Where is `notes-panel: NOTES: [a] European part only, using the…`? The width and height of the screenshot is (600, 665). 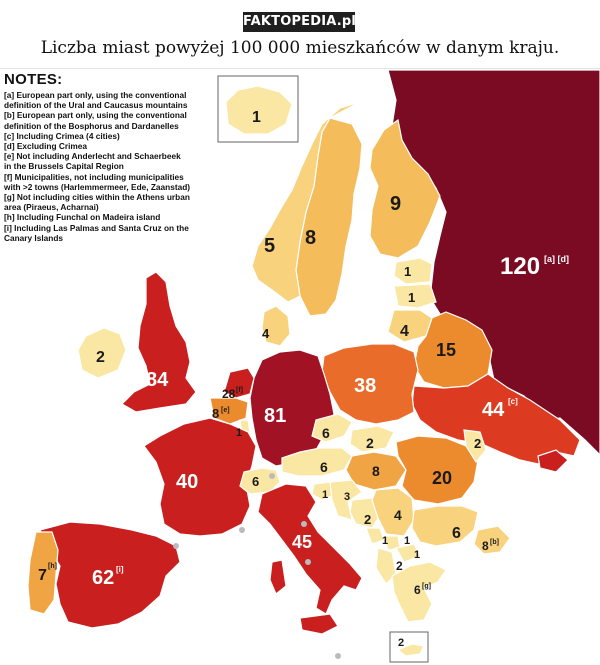 notes-panel: NOTES: [a] European part only, using the… is located at coordinates (111, 157).